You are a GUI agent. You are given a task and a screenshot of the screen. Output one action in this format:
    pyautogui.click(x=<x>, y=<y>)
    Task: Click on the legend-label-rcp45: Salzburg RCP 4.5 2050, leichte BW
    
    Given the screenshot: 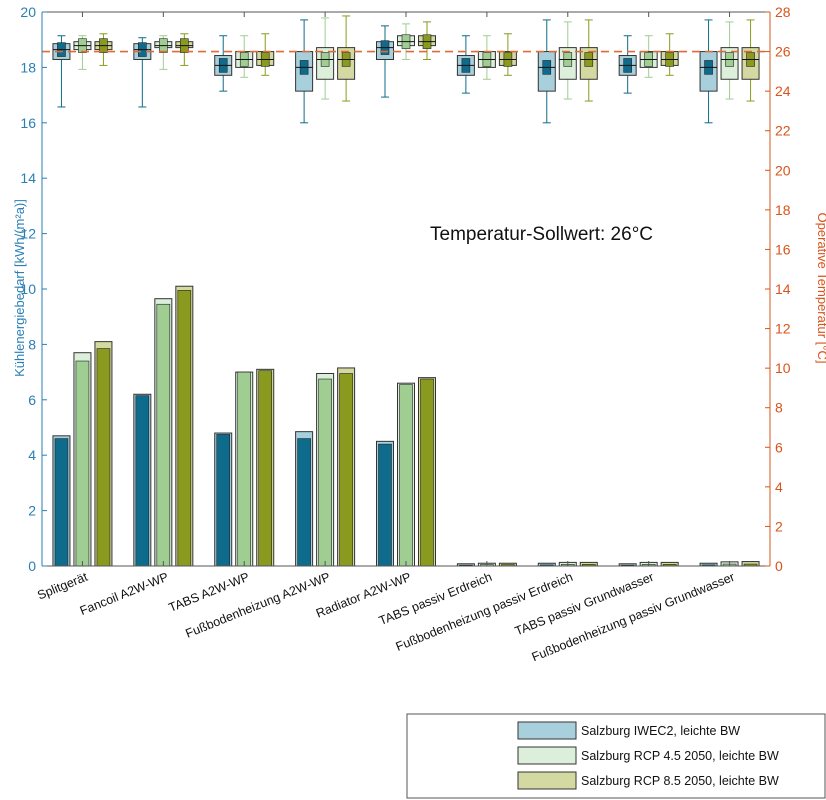 What is the action you would take?
    pyautogui.click(x=680, y=756)
    